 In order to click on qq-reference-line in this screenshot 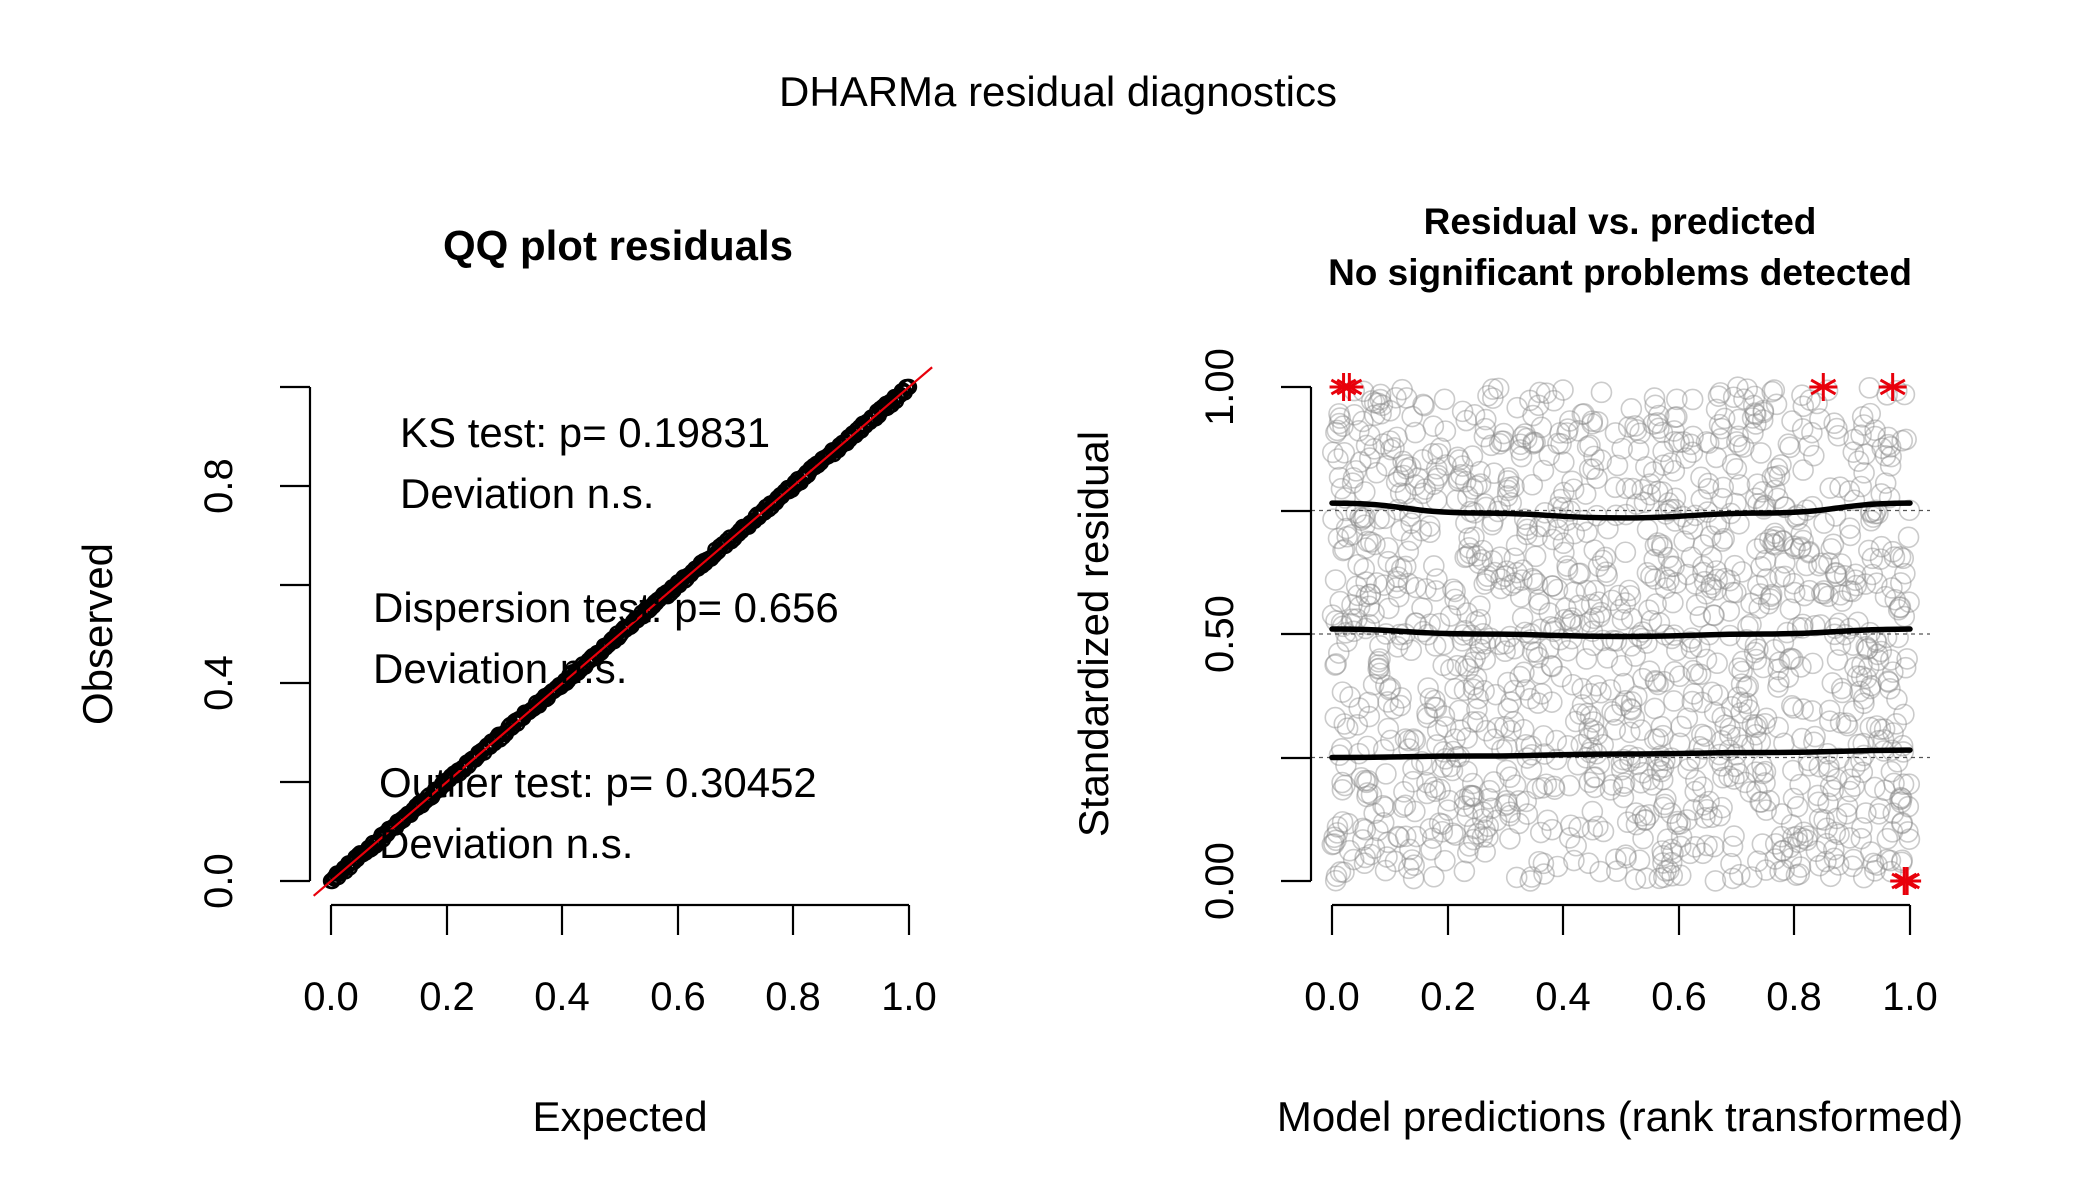, I will do `click(622, 631)`.